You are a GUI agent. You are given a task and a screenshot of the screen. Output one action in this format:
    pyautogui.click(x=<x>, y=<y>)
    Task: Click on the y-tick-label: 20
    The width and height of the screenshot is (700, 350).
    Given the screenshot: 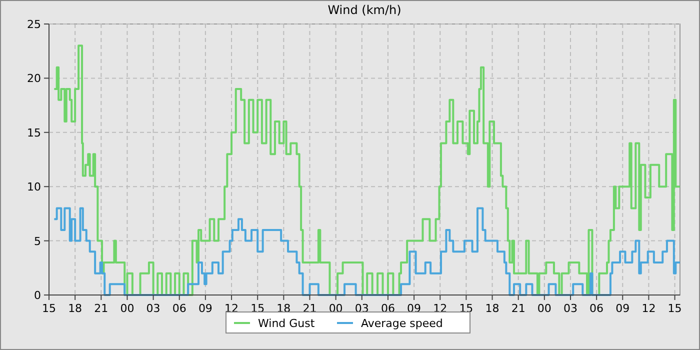 What is the action you would take?
    pyautogui.click(x=34, y=79)
    